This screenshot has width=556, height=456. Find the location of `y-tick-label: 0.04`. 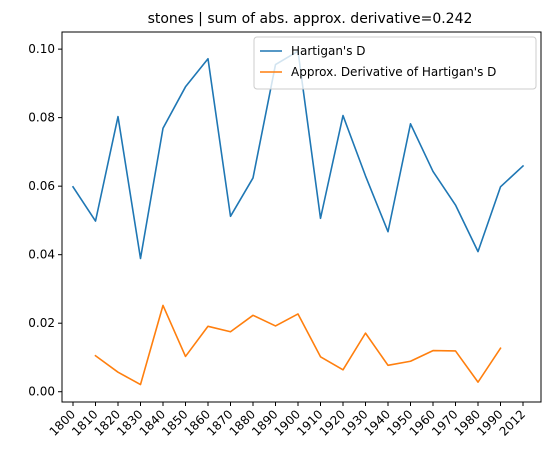

y-tick-label: 0.04 is located at coordinates (41, 255).